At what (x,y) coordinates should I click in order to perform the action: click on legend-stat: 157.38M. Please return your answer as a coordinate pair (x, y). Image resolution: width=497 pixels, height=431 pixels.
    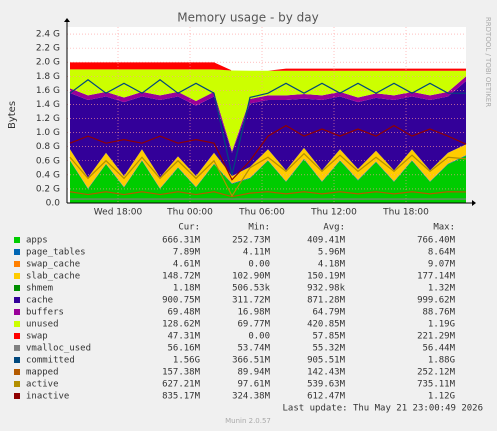
    Looking at the image, I should click on (181, 373).